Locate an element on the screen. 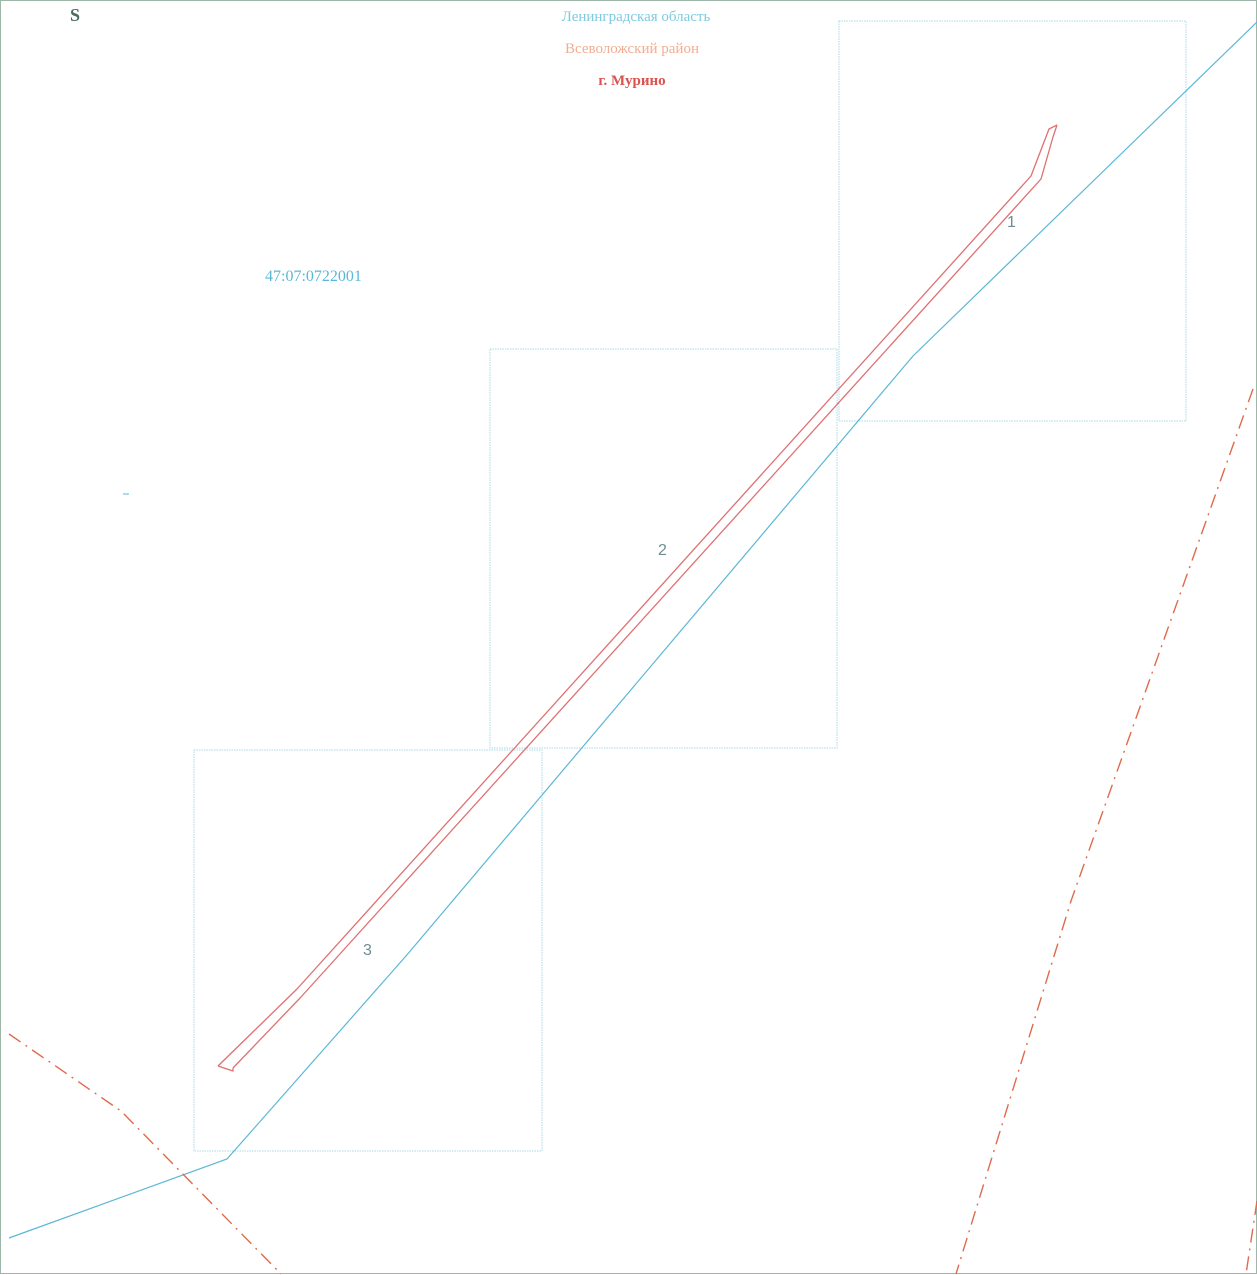 The width and height of the screenshot is (1257, 1275). corner-letter: S is located at coordinates (75, 15).